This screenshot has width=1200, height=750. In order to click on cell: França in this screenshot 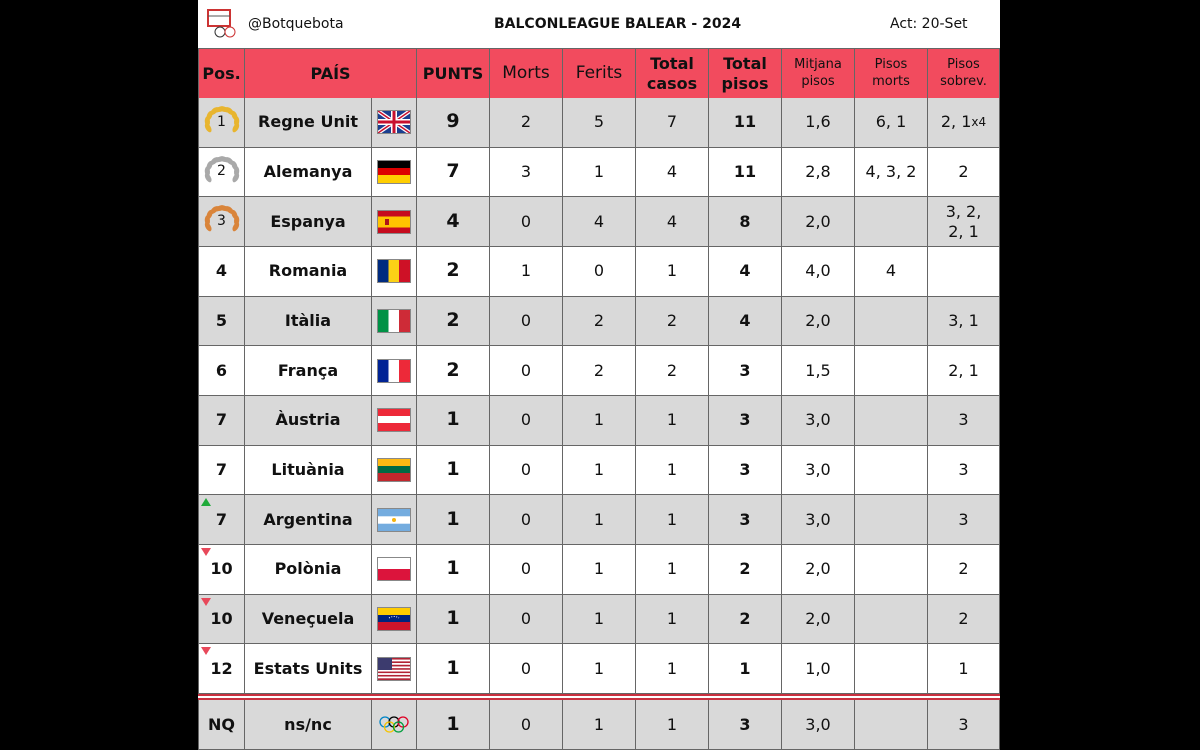, I will do `click(308, 371)`.